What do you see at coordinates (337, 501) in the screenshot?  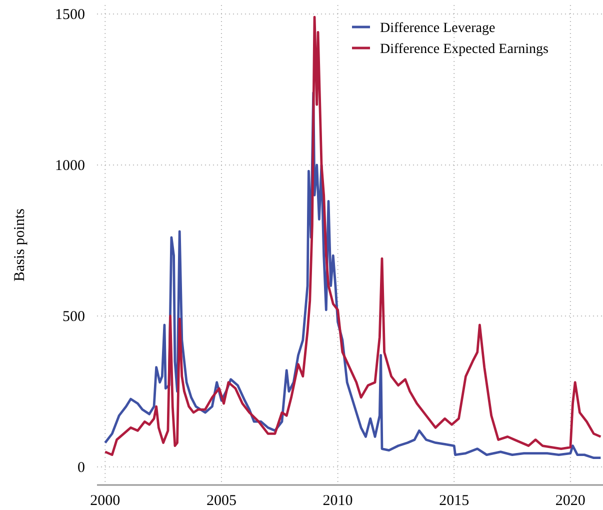 I see `x-tick-label: 2010` at bounding box center [337, 501].